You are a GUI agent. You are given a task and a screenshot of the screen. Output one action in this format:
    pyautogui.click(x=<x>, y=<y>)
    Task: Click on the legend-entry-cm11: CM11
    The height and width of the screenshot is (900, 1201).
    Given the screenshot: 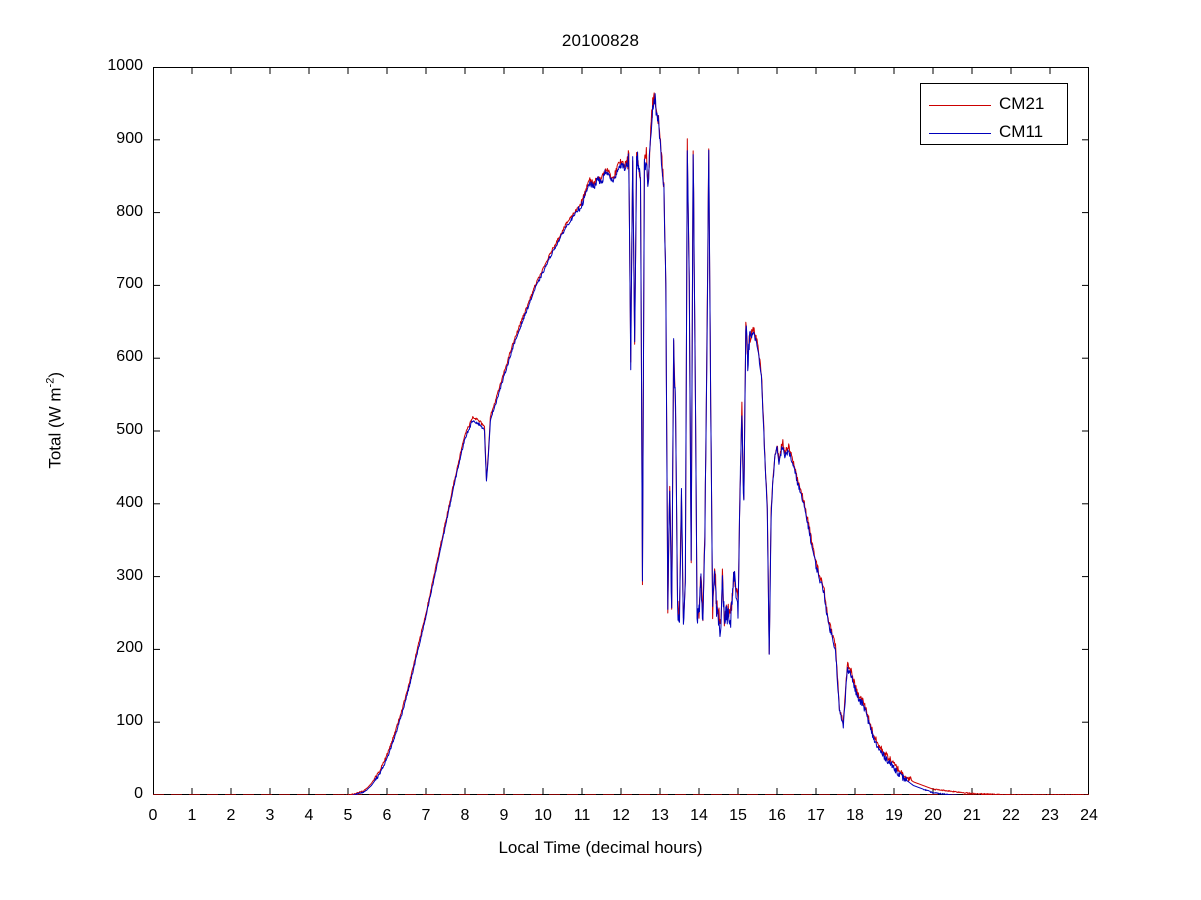 What is the action you would take?
    pyautogui.click(x=994, y=134)
    